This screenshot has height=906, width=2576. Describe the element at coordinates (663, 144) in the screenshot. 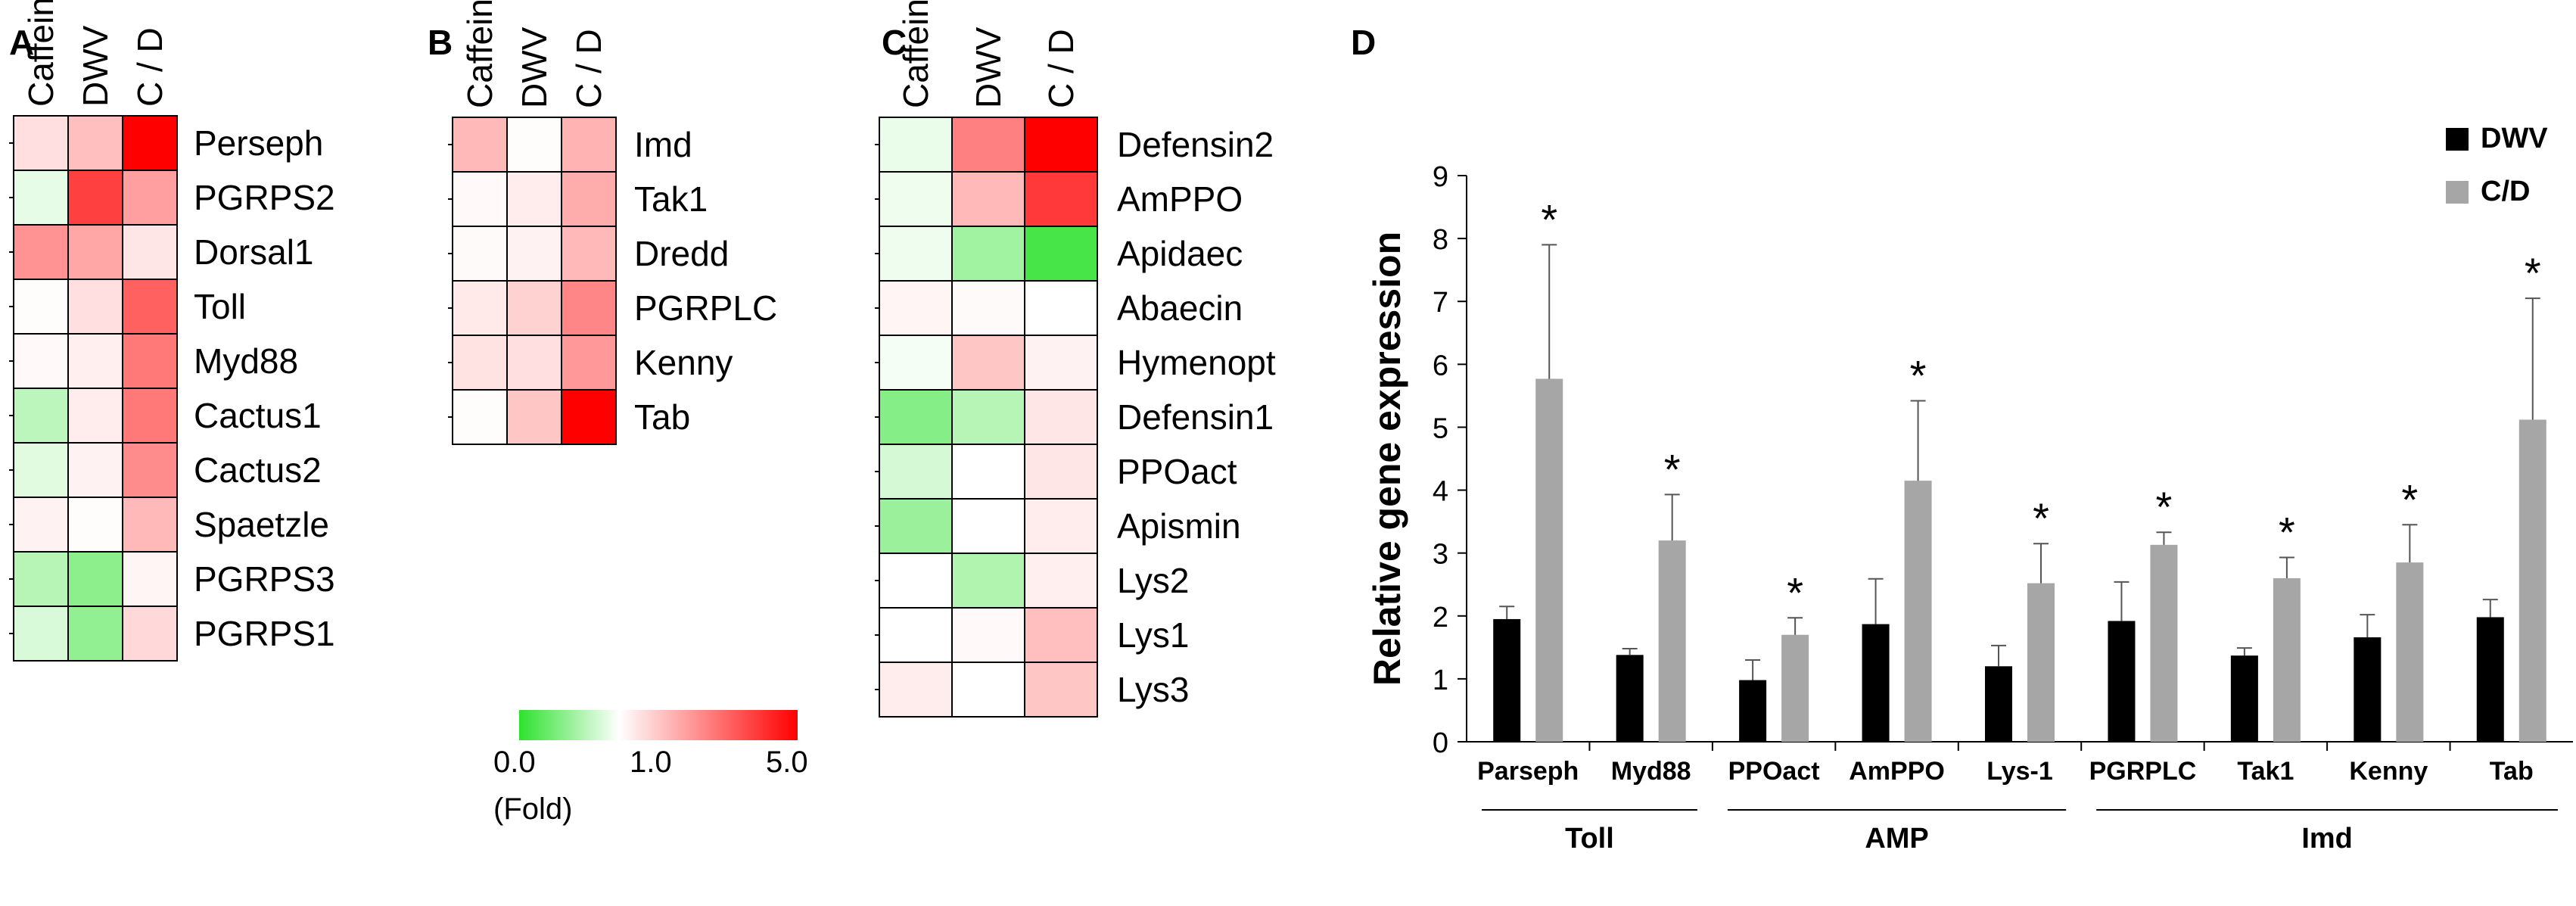

I see `heatmap-row-label: Imd` at that location.